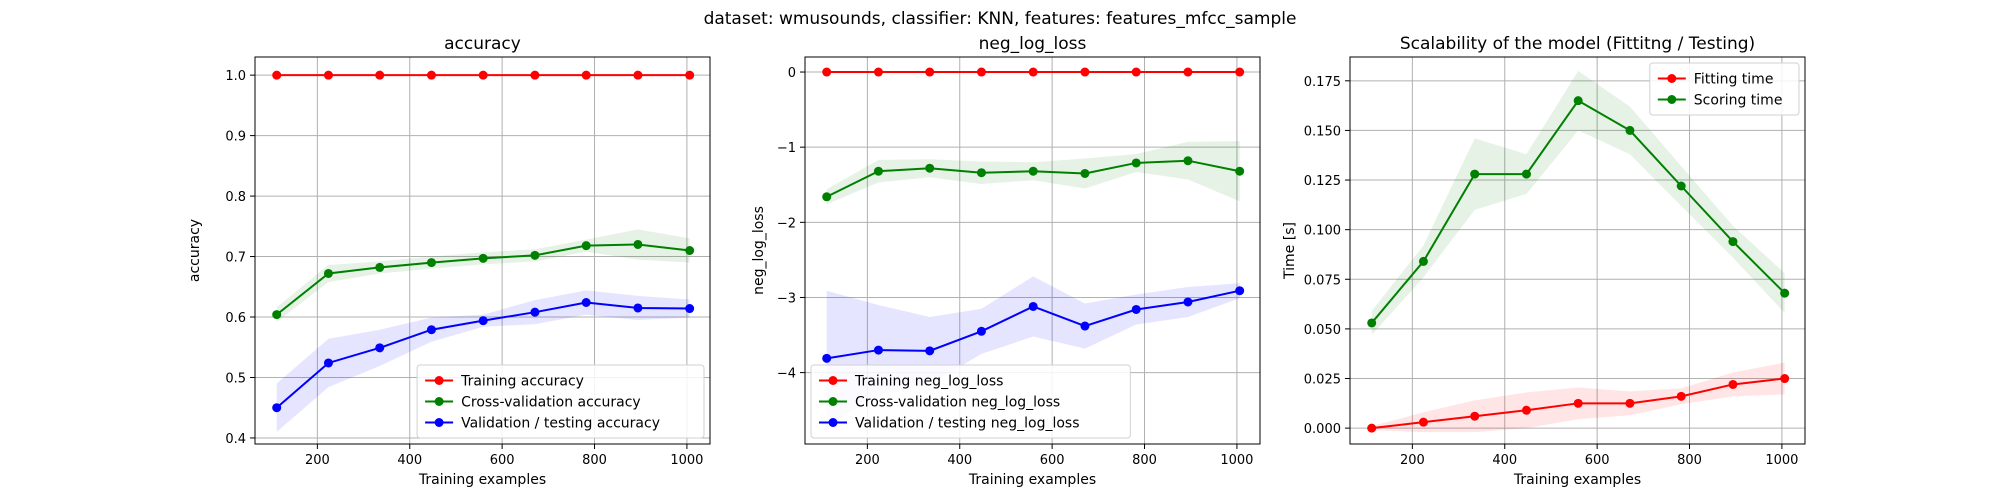 This screenshot has width=2000, height=500. Describe the element at coordinates (1290, 251) in the screenshot. I see `y-axis-label: Time [s]` at that location.